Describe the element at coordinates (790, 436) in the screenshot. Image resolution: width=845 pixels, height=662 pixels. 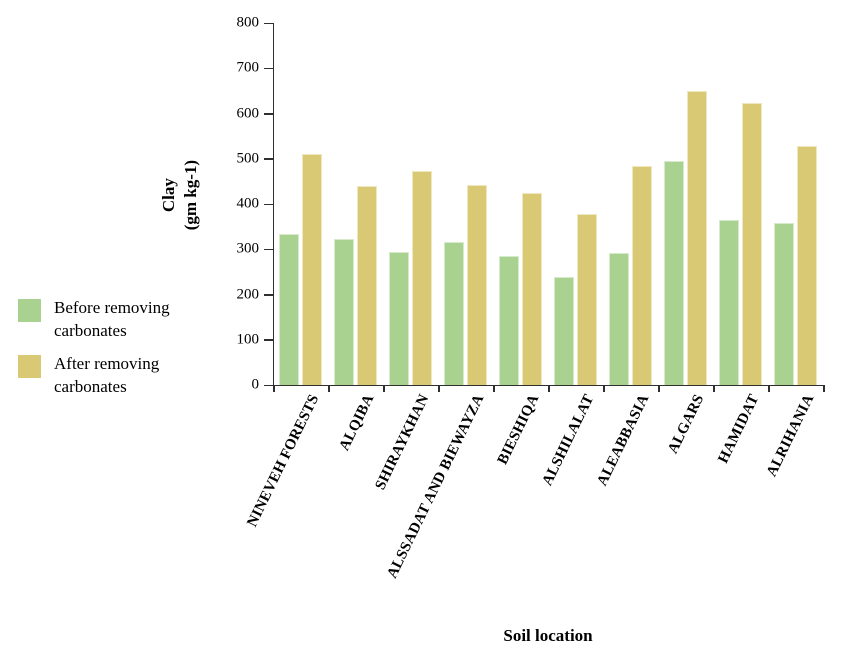
I see `x-category-label: ALRIHANIA` at that location.